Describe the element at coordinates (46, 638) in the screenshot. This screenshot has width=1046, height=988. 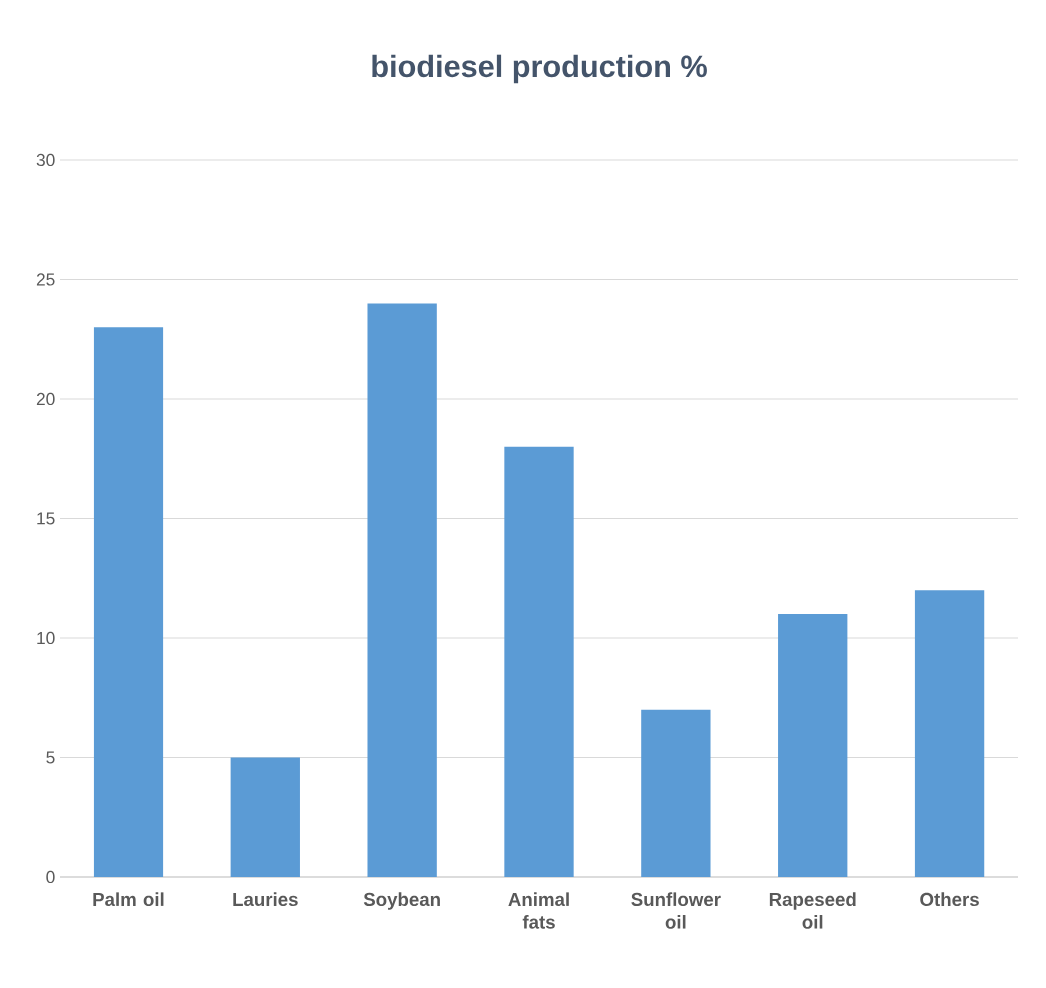
I see `y-tick-label: 10` at that location.